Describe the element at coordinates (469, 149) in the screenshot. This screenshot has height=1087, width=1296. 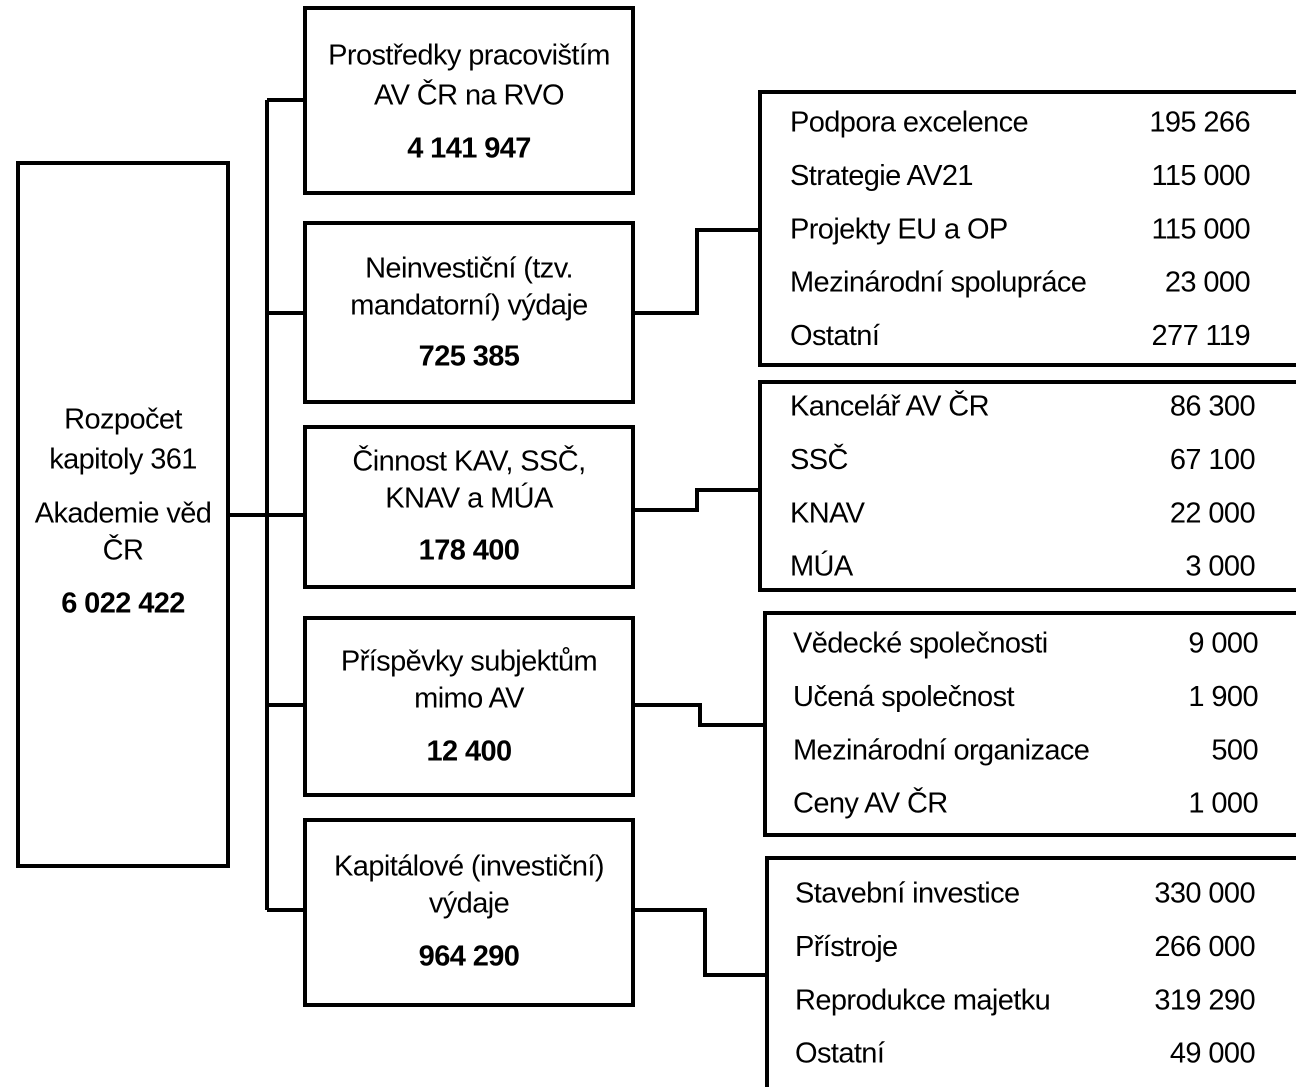
I see `node-value: 4 141 947` at that location.